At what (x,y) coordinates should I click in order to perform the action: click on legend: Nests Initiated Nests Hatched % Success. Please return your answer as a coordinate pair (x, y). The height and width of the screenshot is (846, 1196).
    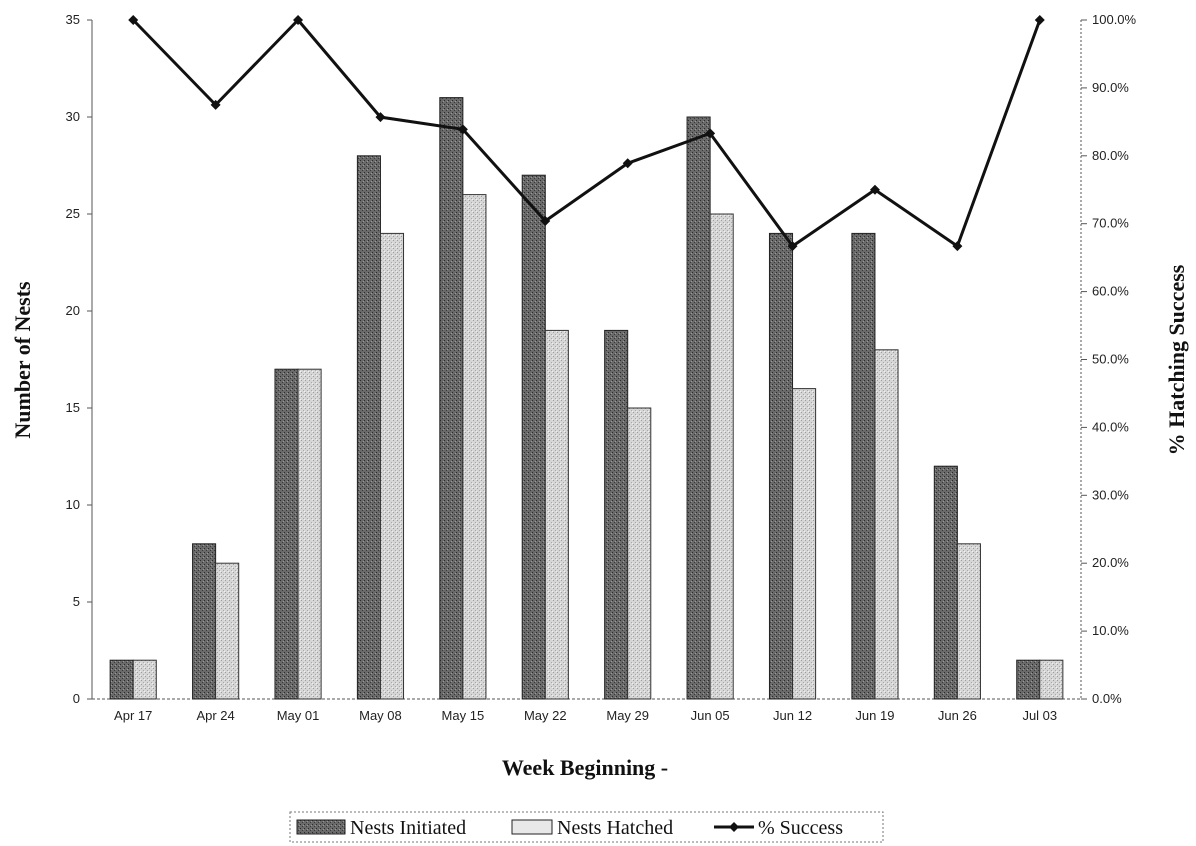
    Looking at the image, I should click on (586, 827).